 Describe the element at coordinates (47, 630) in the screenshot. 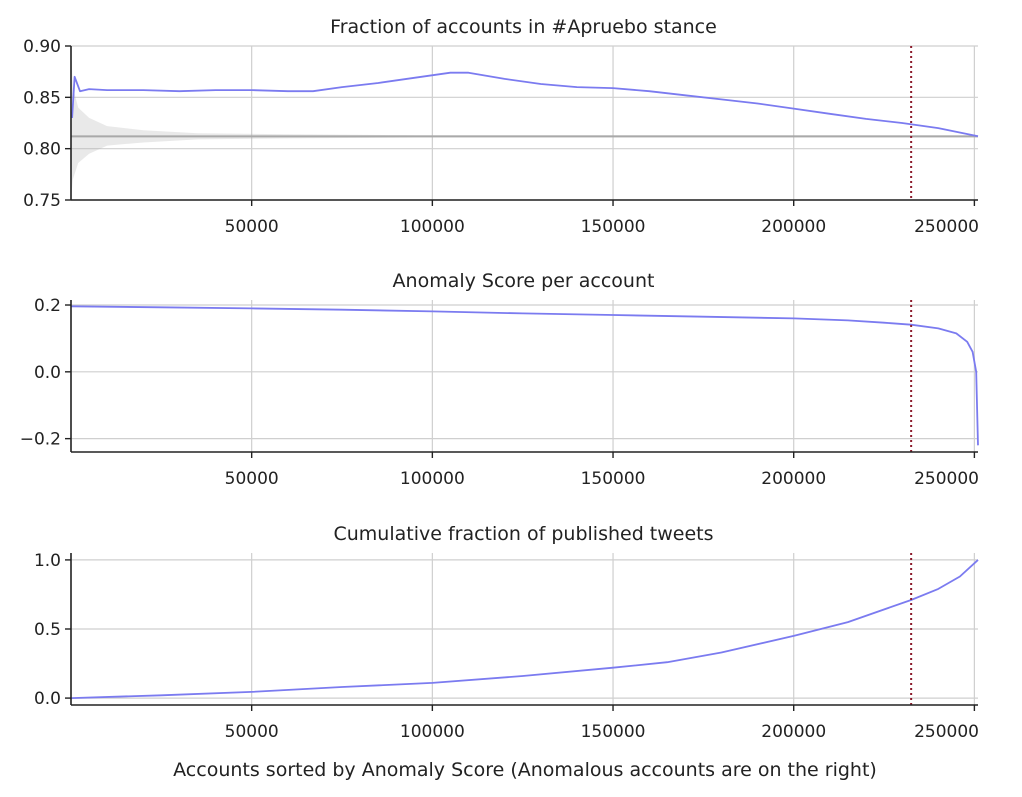

I see `y-tick-label: 0.5` at that location.